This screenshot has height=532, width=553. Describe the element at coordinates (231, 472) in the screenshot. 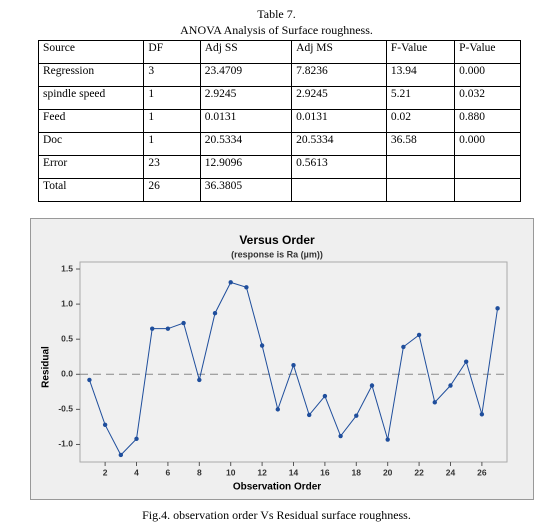

I see `x-tick-label: 10` at that location.